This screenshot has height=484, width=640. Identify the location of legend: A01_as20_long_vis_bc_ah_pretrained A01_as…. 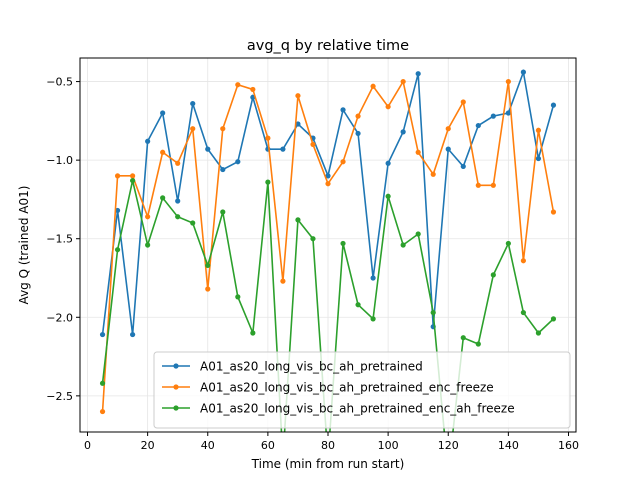
(362, 390).